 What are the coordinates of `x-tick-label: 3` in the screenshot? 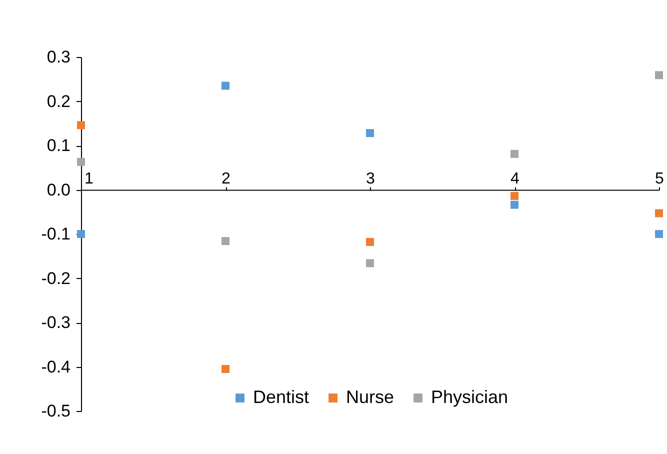 It's located at (371, 179).